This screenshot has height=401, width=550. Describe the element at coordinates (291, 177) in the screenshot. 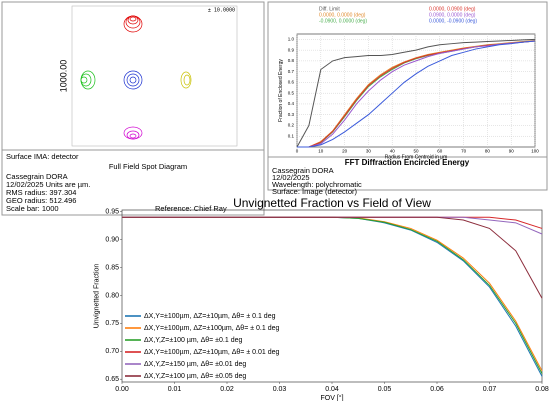

I see `info-line: 12/02/2025` at that location.